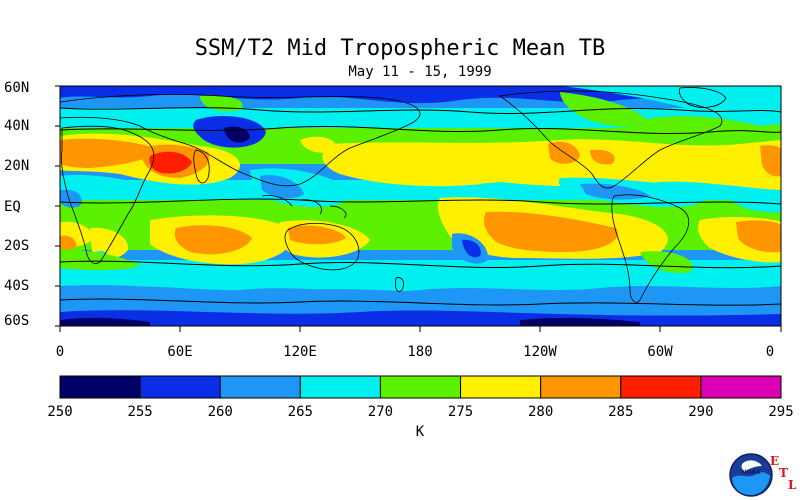 This screenshot has height=500, width=800. I want to click on colorbar-tick-label: 265, so click(300, 412).